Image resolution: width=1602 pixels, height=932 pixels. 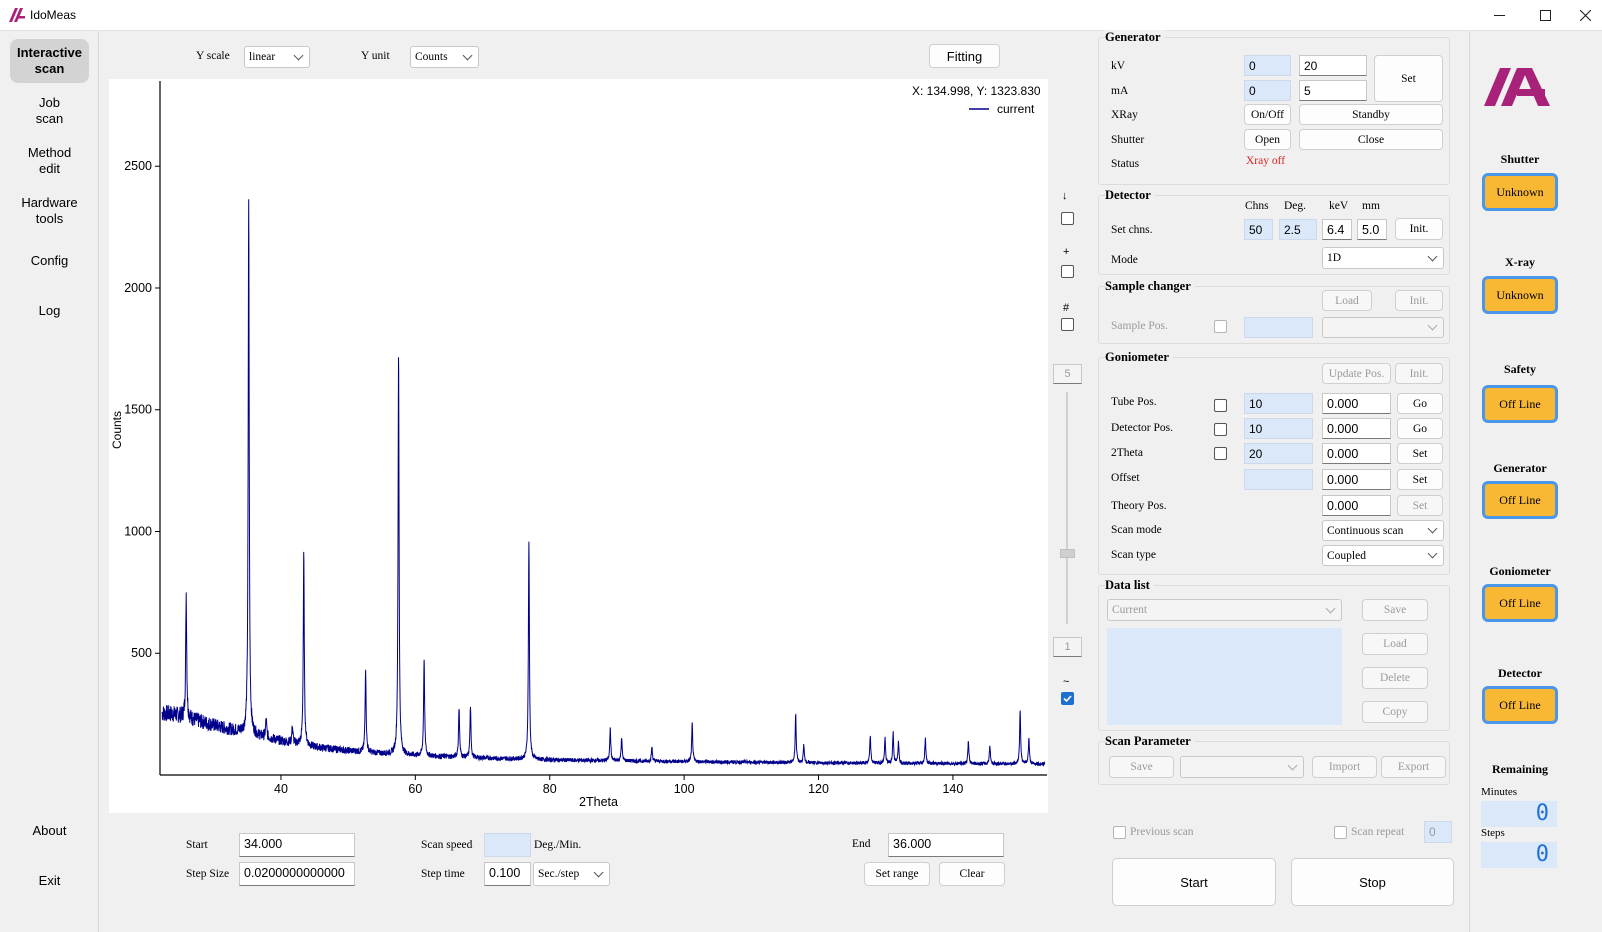 What do you see at coordinates (49, 61) in the screenshot?
I see `sidebar-item-interactive-scan: Interactive scan` at bounding box center [49, 61].